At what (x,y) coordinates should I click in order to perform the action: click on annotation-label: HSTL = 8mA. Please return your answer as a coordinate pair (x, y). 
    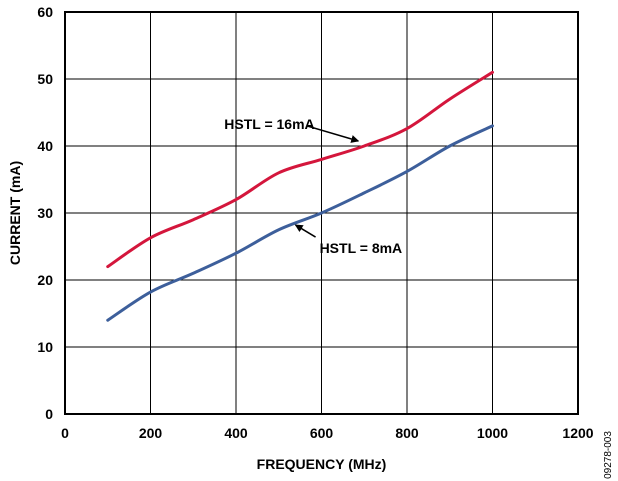
    Looking at the image, I should click on (361, 248).